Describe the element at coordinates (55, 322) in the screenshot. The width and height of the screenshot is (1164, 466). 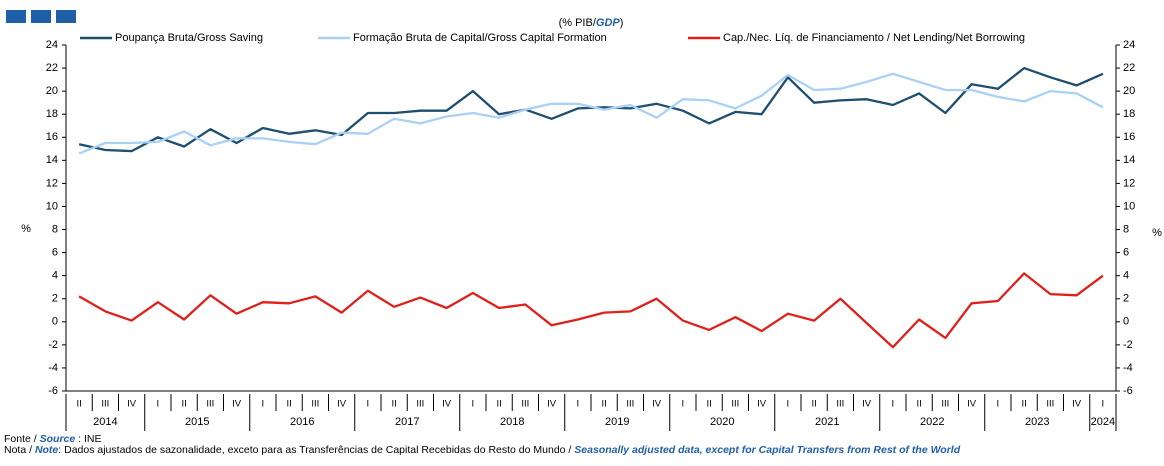
I see `y-tick-label: 0` at that location.